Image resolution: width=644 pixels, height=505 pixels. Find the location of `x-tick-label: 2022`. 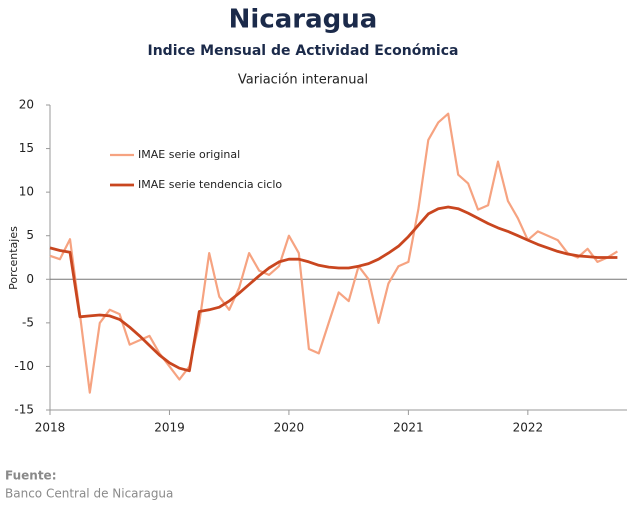

x-tick-label: 2022 is located at coordinates (528, 428).